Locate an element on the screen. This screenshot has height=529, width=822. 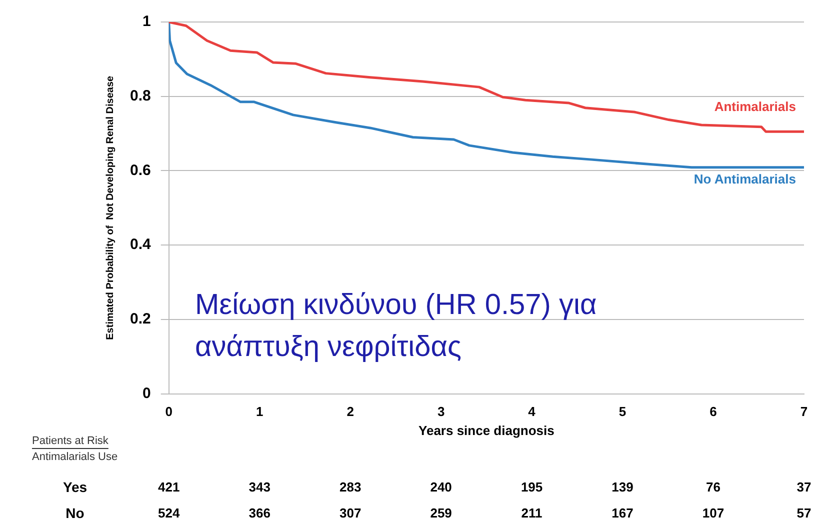
text: 240 is located at coordinates (441, 487).